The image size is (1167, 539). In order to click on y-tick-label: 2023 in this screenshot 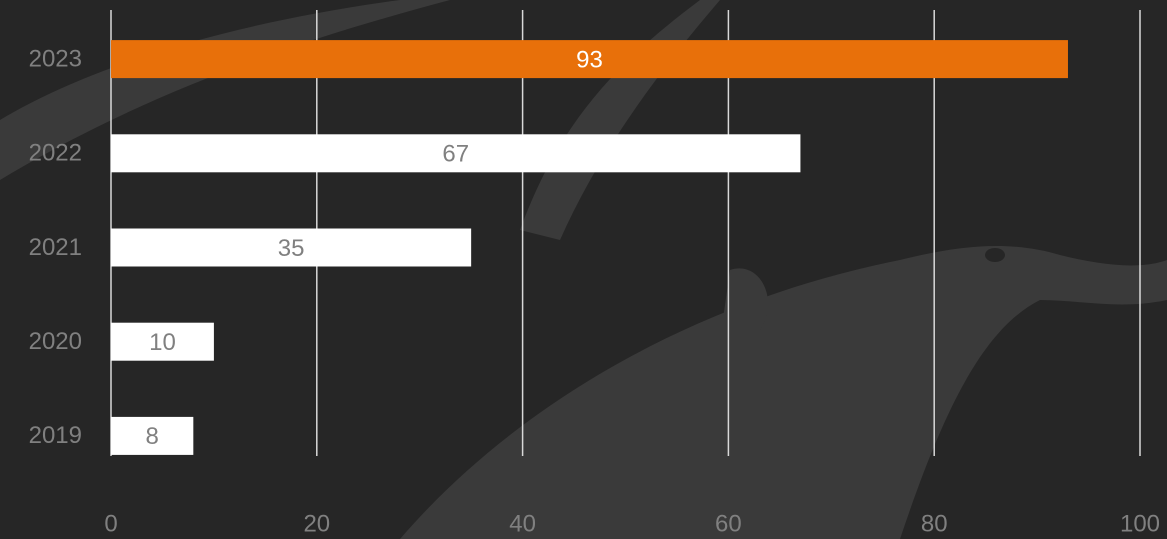, I will do `click(55, 58)`.